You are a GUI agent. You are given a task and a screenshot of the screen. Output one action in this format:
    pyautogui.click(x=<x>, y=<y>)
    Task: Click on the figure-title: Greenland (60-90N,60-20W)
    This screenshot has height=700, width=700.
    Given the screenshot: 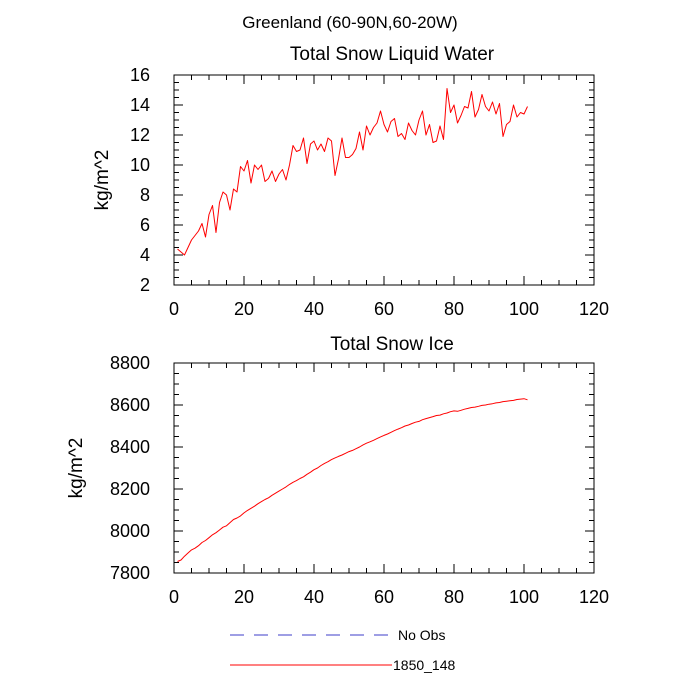 What is the action you would take?
    pyautogui.click(x=349, y=22)
    